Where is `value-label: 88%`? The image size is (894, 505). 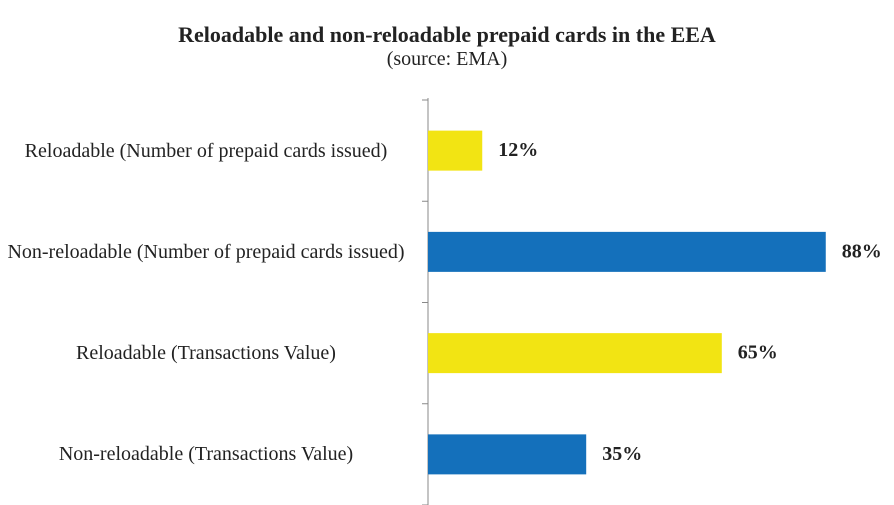
value-label: 88% is located at coordinates (862, 251).